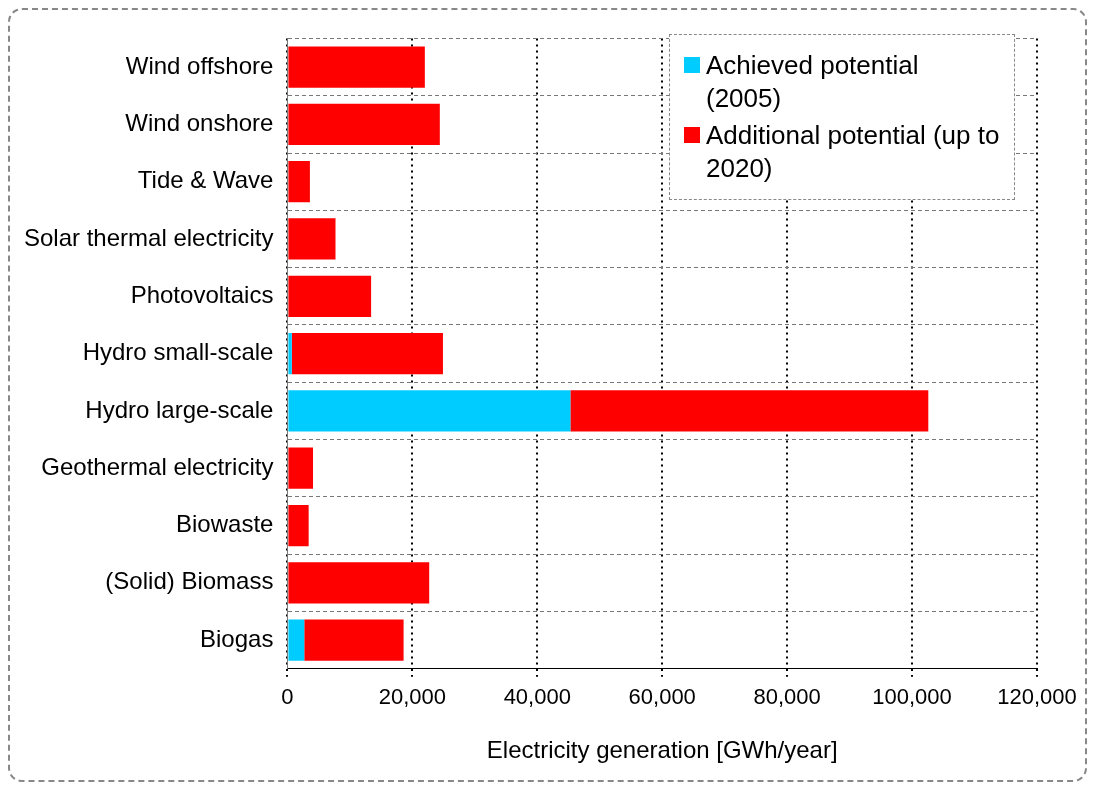 Image resolution: width=1101 pixels, height=794 pixels. What do you see at coordinates (662, 750) in the screenshot?
I see `x-axis-title: Electricity generation [GWh/year]` at bounding box center [662, 750].